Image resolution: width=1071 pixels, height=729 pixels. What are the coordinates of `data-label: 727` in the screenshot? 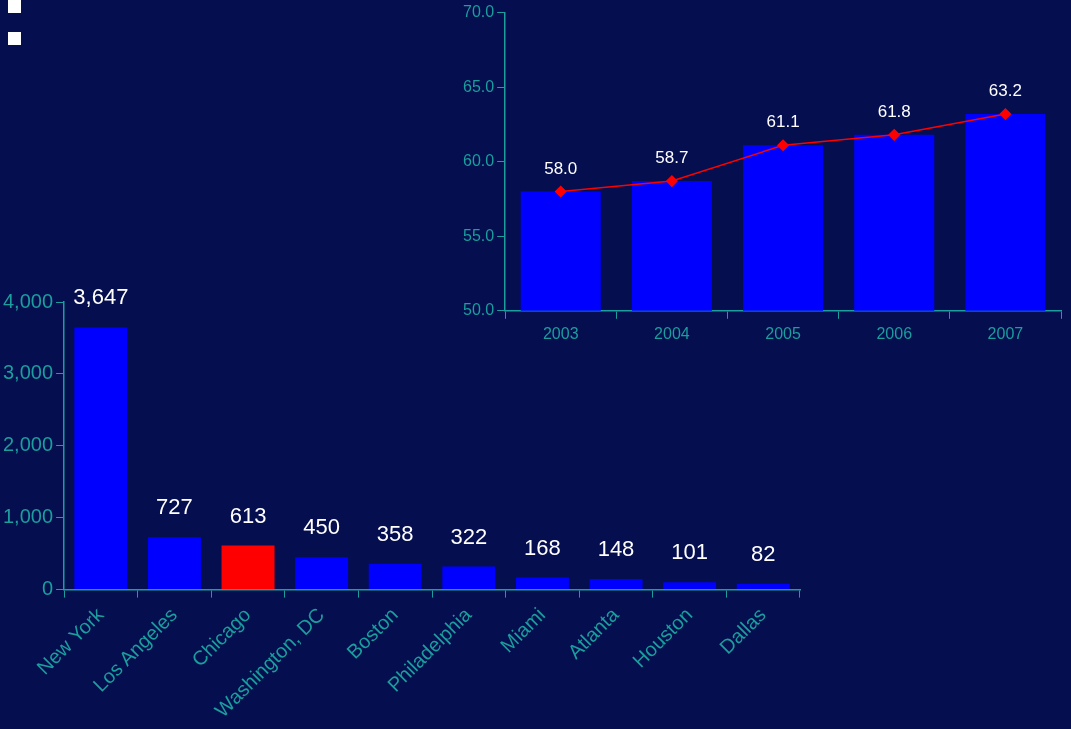 It's located at (174, 507).